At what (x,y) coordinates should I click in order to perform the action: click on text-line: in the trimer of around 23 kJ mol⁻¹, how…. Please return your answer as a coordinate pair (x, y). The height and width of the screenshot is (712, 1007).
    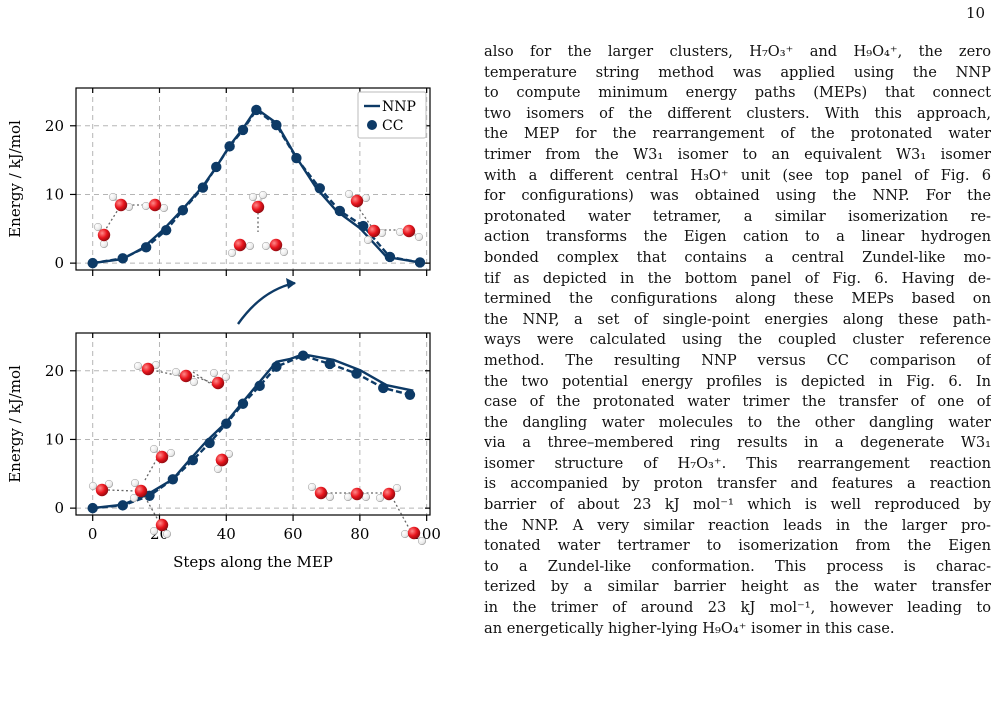
    Looking at the image, I should click on (737, 608).